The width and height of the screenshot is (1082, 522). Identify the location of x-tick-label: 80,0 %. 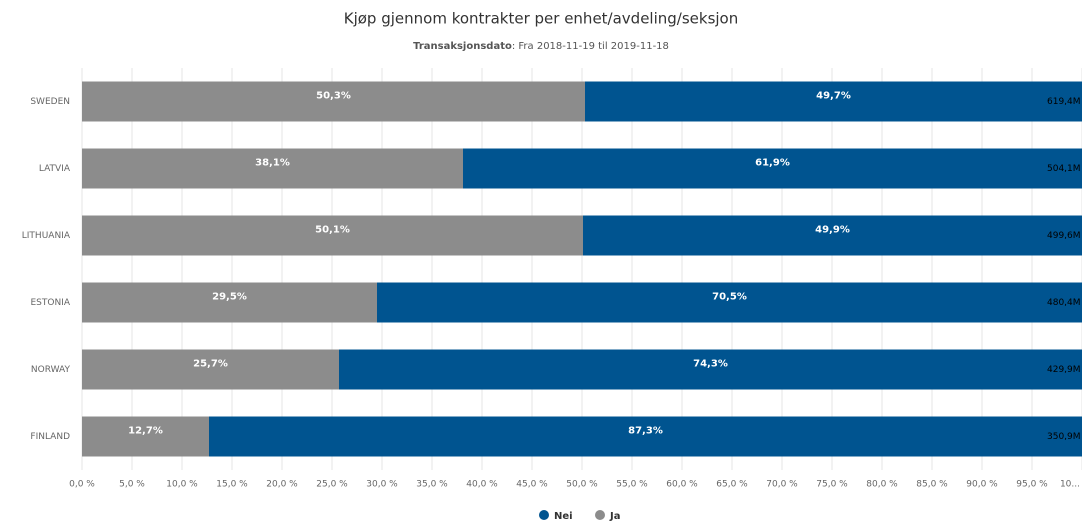
(882, 485).